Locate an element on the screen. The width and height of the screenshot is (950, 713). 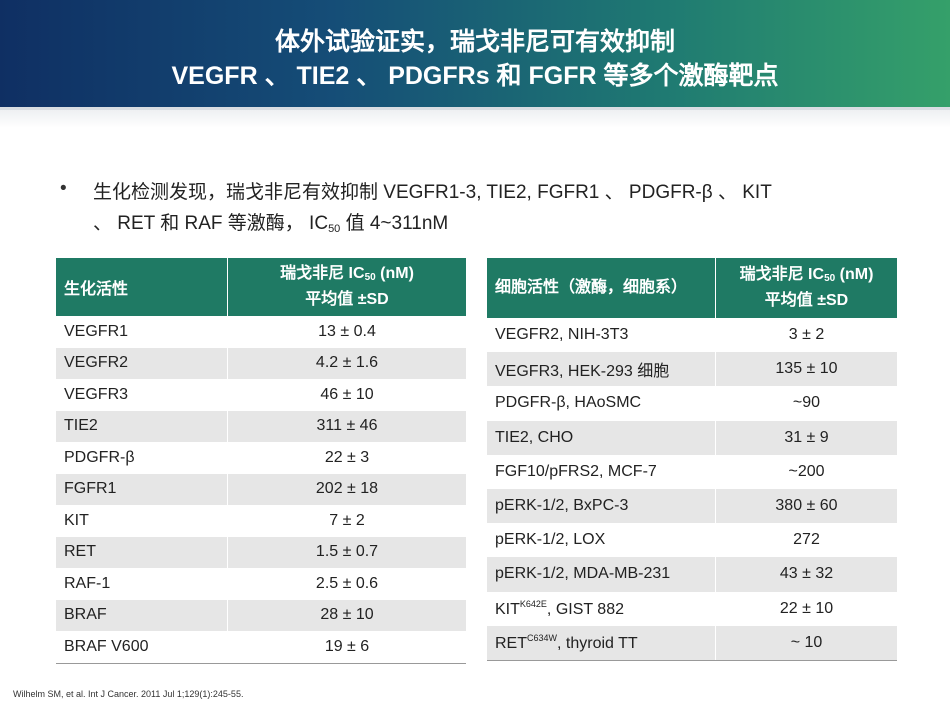
ic50-value-cell: 135 ± 10 is located at coordinates (806, 369).